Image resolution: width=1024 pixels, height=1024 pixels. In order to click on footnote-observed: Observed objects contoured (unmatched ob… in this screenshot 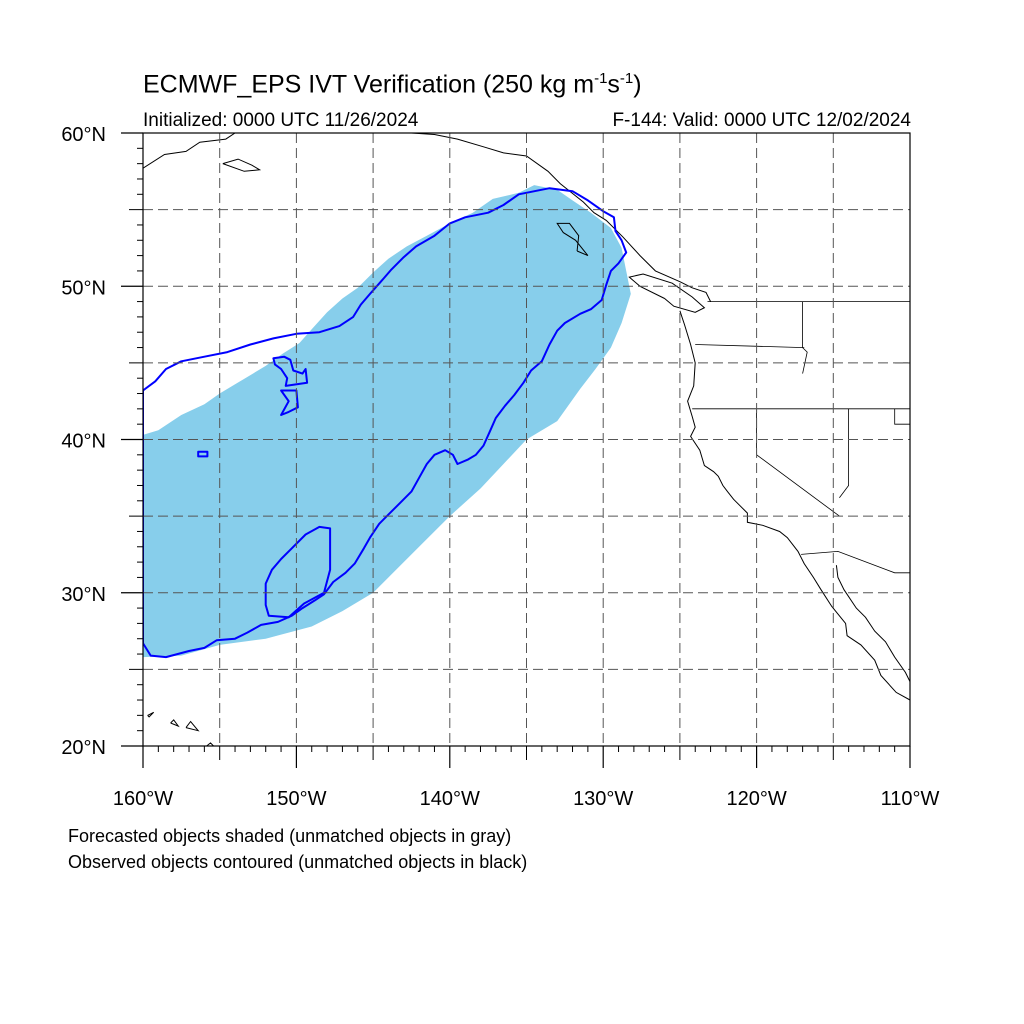, I will do `click(298, 862)`.